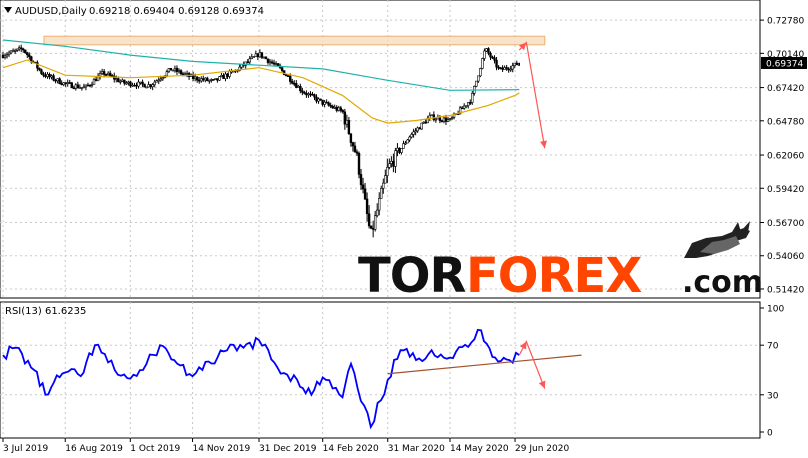 Image resolution: width=808 pixels, height=458 pixels. I want to click on rsi-label: RSI(13) 61.6235, so click(45, 311).